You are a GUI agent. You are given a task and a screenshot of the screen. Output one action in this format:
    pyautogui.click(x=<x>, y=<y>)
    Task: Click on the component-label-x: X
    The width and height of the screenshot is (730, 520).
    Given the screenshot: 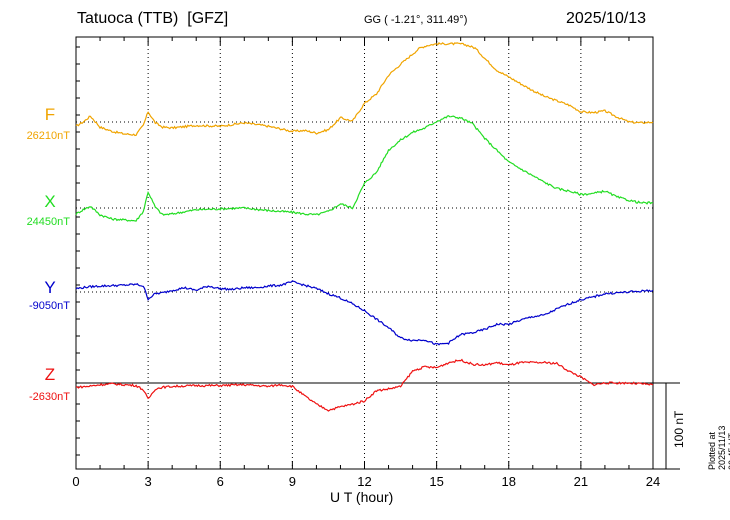 What is the action you would take?
    pyautogui.click(x=50, y=201)
    